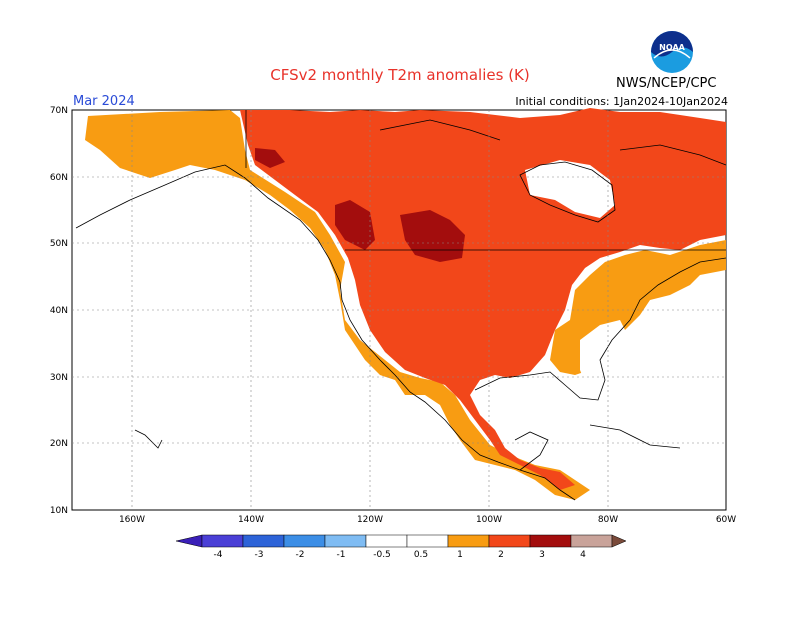 The width and height of the screenshot is (800, 618). I want to click on colorbar-label: 1, so click(460, 555).